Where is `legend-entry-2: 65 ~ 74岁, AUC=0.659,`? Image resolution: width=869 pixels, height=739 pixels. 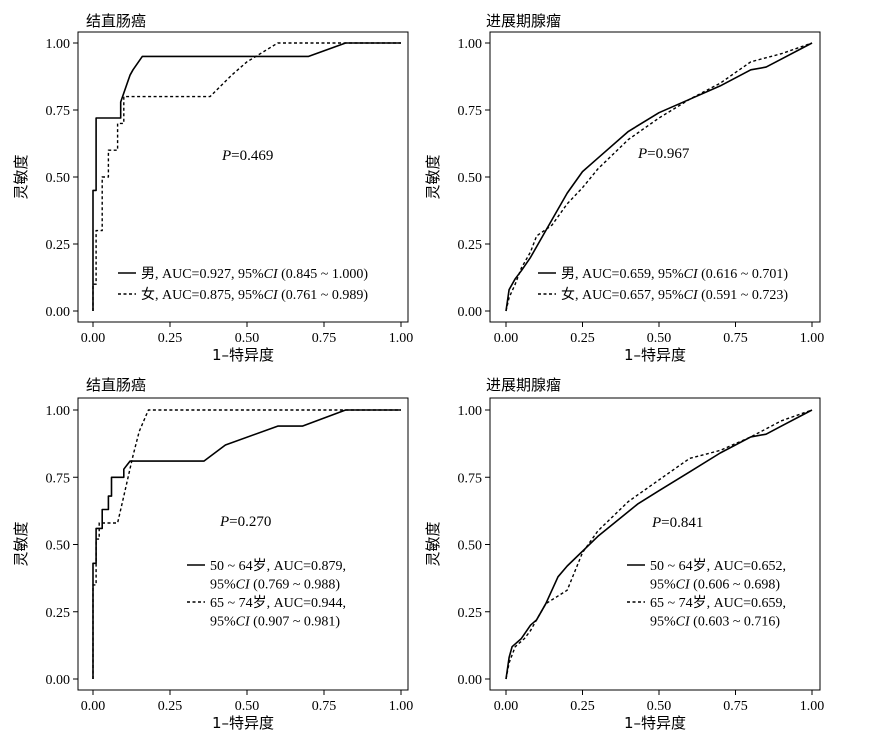
legend-entry-2: 65 ~ 74岁, AUC=0.659, is located at coordinates (718, 603).